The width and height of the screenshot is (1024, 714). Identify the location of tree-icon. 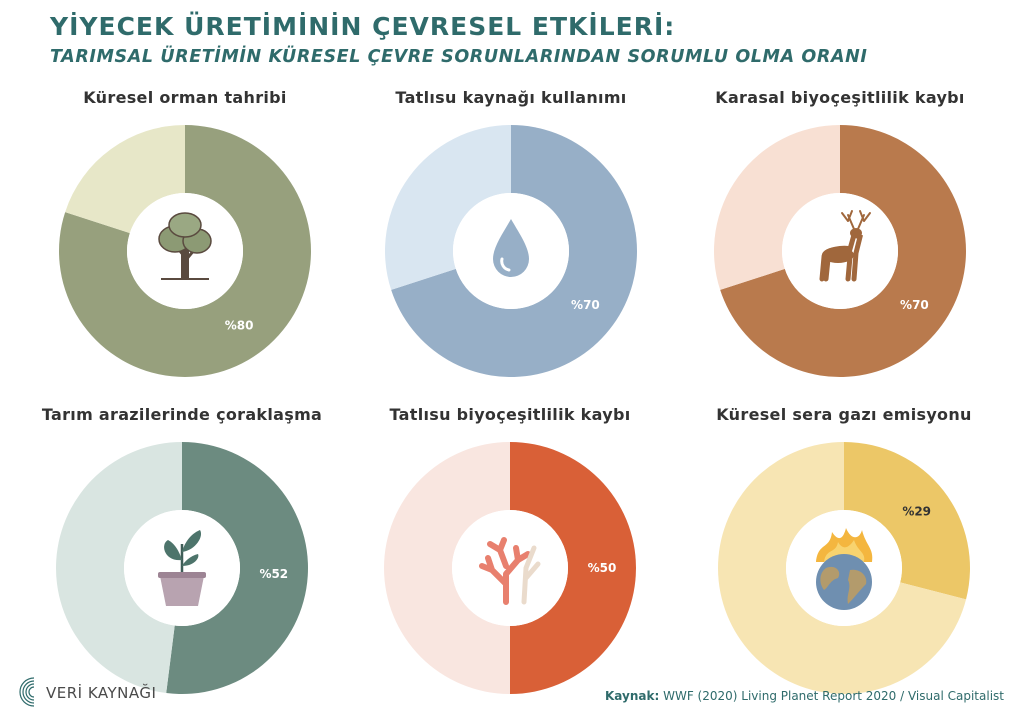
(185, 246).